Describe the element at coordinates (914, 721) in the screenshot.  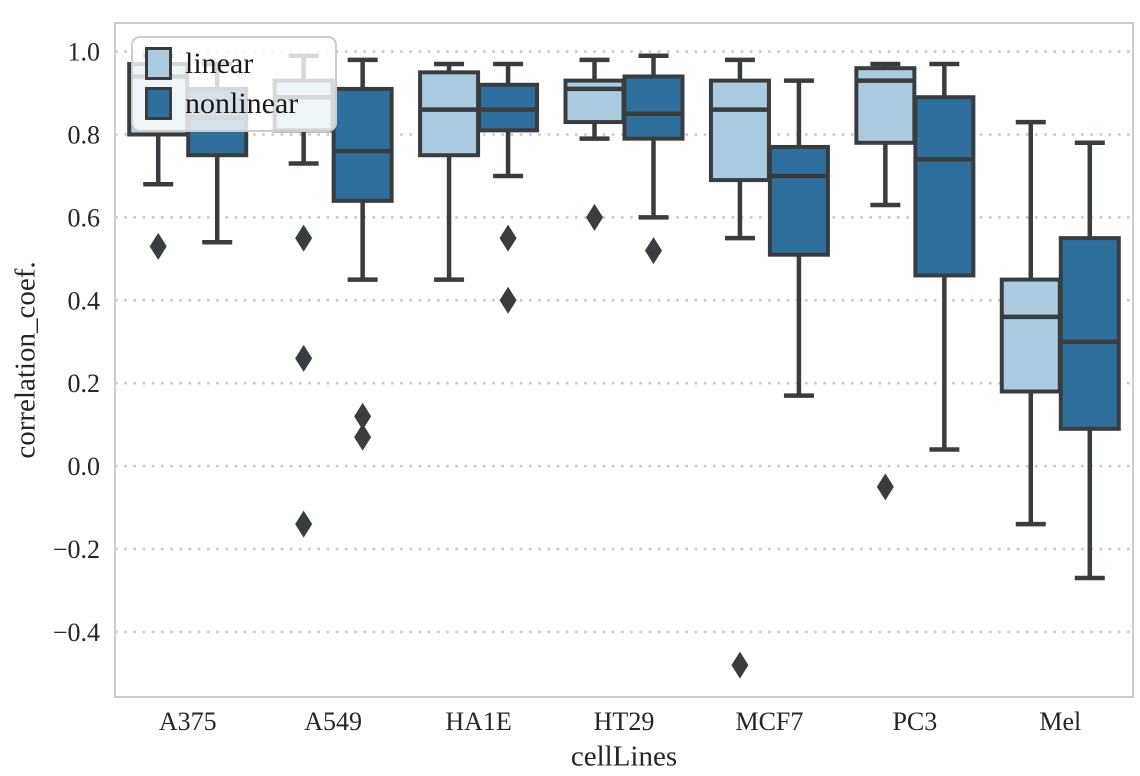
I see `x-tick-label: PC3` at that location.